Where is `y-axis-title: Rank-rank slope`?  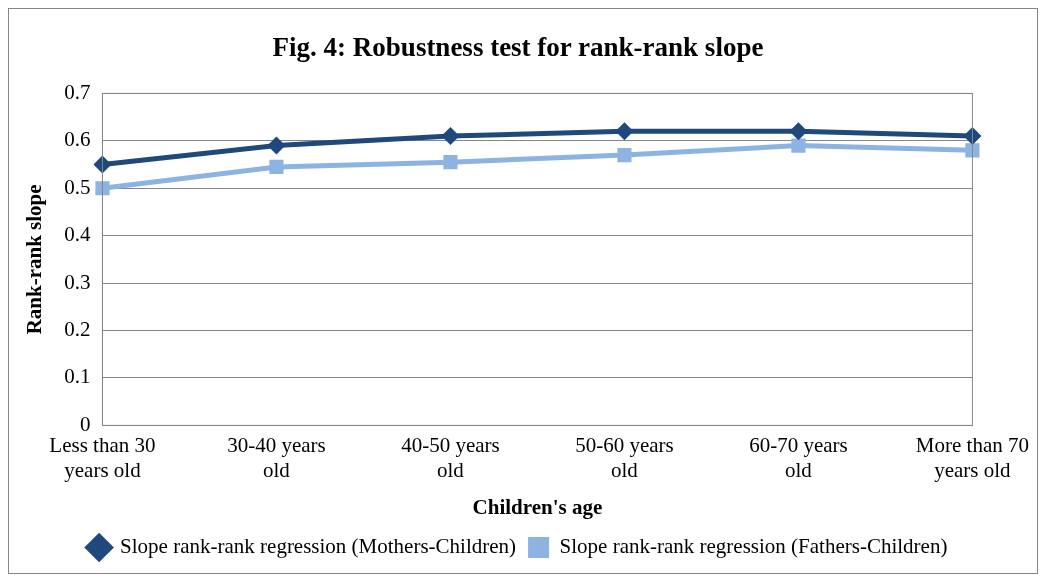
y-axis-title: Rank-rank slope is located at coordinates (34, 259).